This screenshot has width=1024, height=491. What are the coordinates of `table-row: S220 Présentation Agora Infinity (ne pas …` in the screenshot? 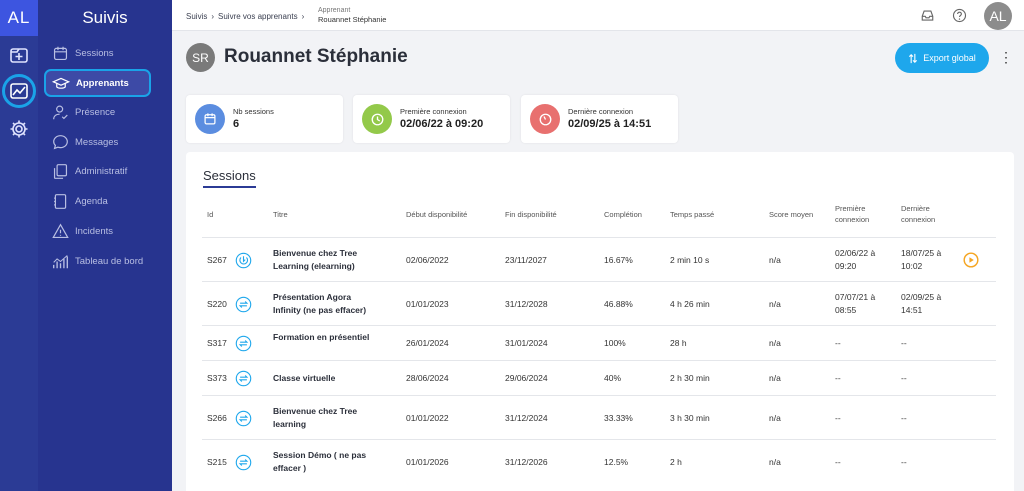 It's located at (599, 303).